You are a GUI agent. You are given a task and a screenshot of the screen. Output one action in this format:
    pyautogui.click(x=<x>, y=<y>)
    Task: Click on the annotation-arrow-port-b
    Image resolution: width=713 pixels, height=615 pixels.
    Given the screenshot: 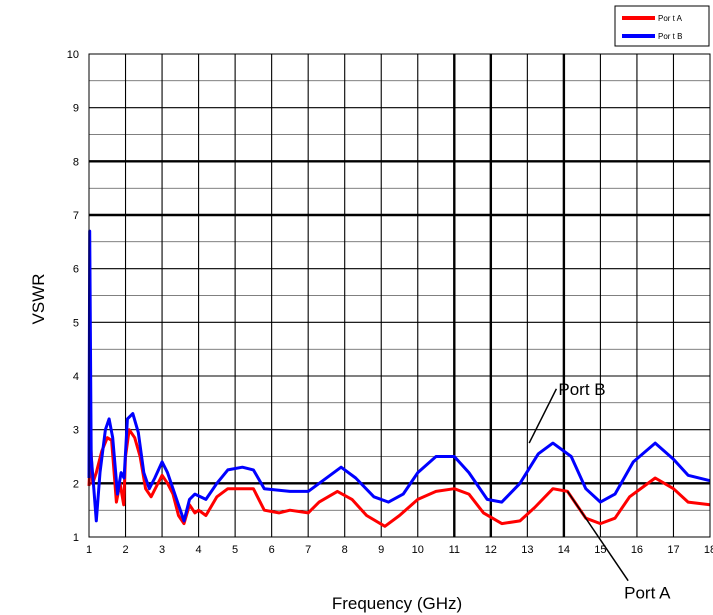 What is the action you would take?
    pyautogui.click(x=543, y=416)
    